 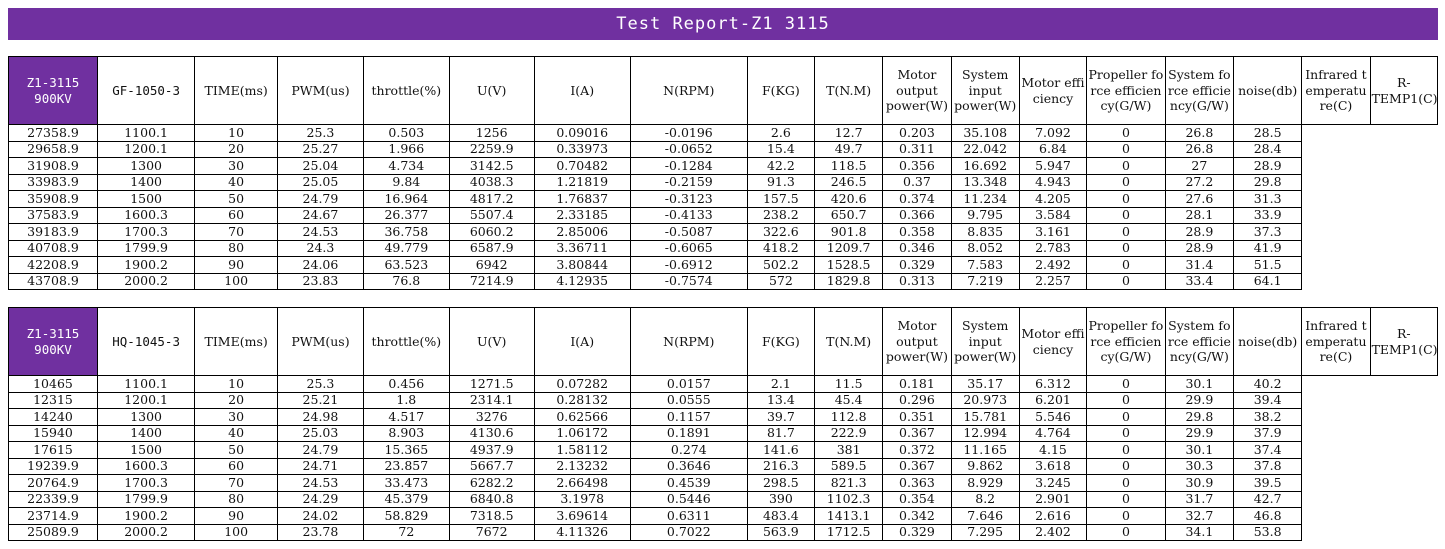 I want to click on table-cell: 2314.1, so click(x=491, y=400).